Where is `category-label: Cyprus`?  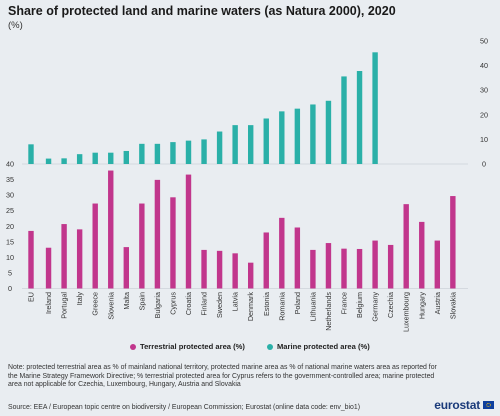
category-label: Cyprus is located at coordinates (172, 303).